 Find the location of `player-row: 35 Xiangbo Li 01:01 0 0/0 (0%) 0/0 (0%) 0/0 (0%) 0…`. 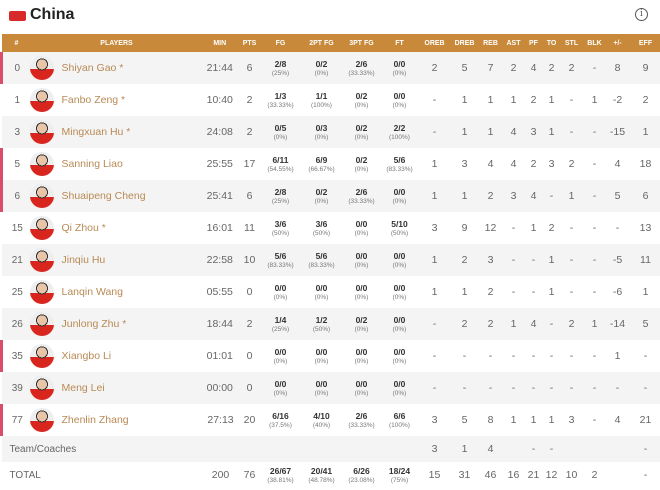

player-row: 35 Xiangbo Li 01:01 0 0/0 (0%) 0/0 (0%) 0/0 (0%) 0… is located at coordinates (330, 356).